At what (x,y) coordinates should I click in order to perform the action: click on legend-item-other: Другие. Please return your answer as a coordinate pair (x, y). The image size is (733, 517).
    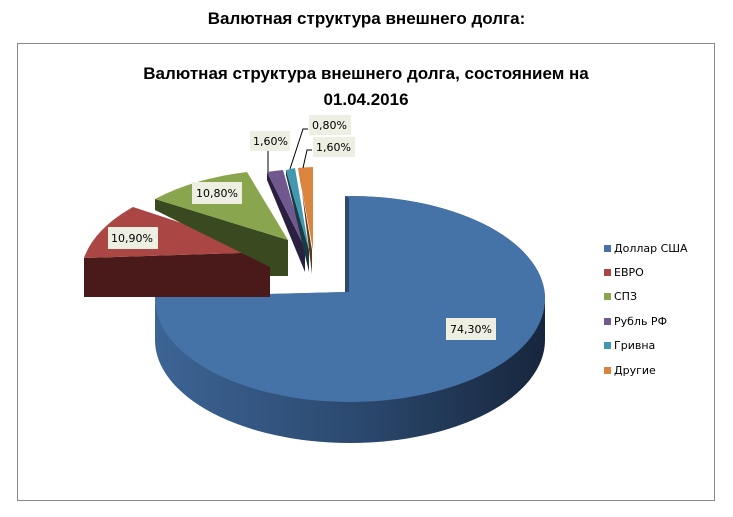
    Looking at the image, I should click on (646, 370).